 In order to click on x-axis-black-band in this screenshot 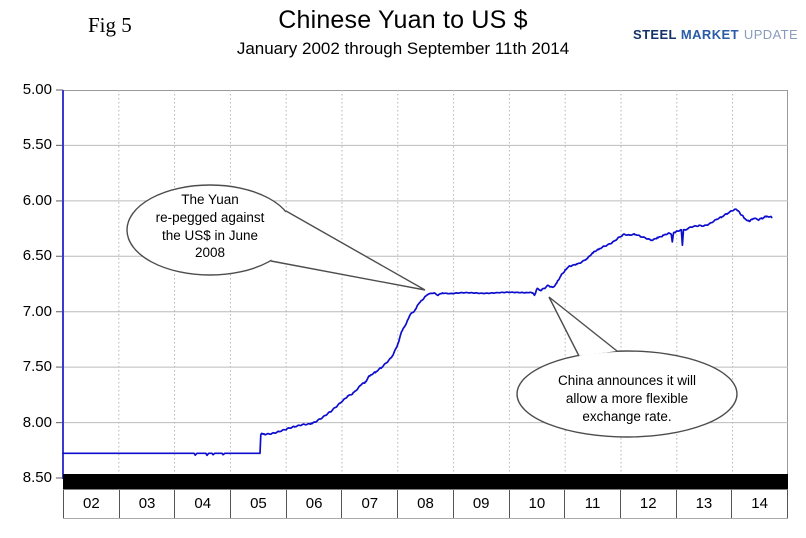, I will do `click(425, 482)`.